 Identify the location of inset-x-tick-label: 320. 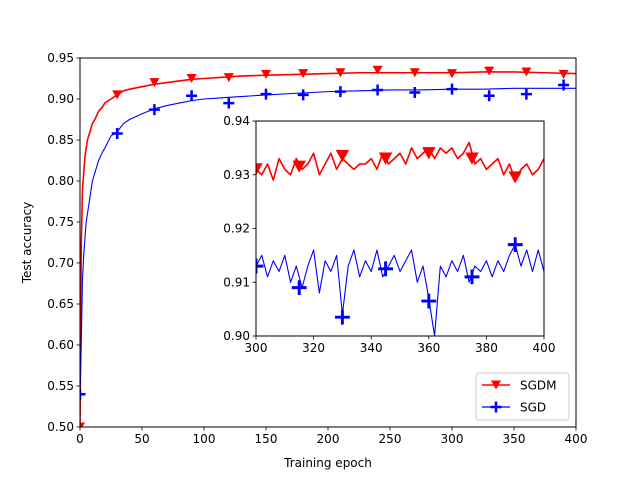
(313, 348).